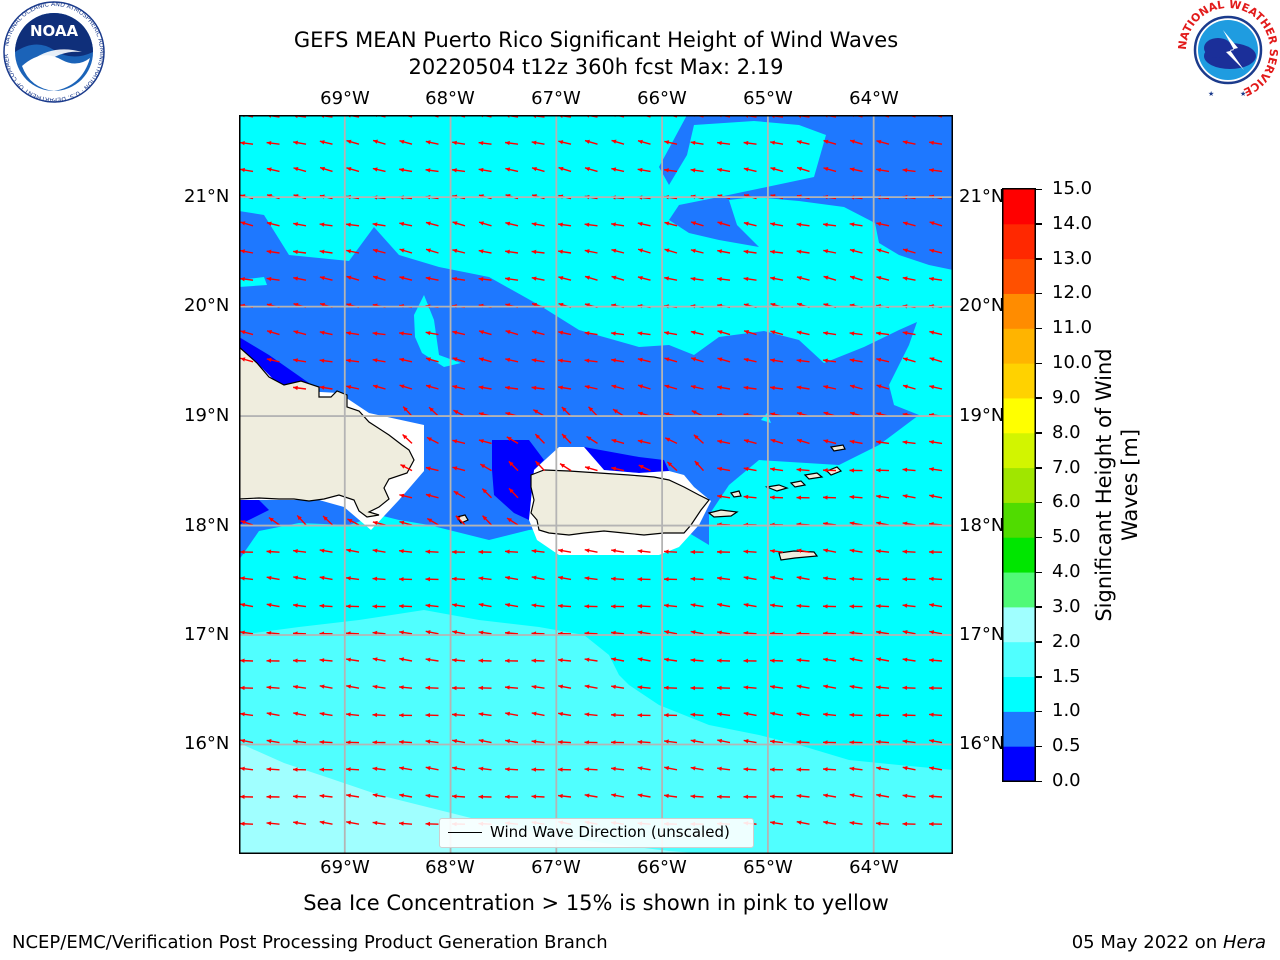 The width and height of the screenshot is (1280, 960). What do you see at coordinates (1117, 484) in the screenshot?
I see `colorbar-title: Significant Height of Wind Waves [m]` at bounding box center [1117, 484].